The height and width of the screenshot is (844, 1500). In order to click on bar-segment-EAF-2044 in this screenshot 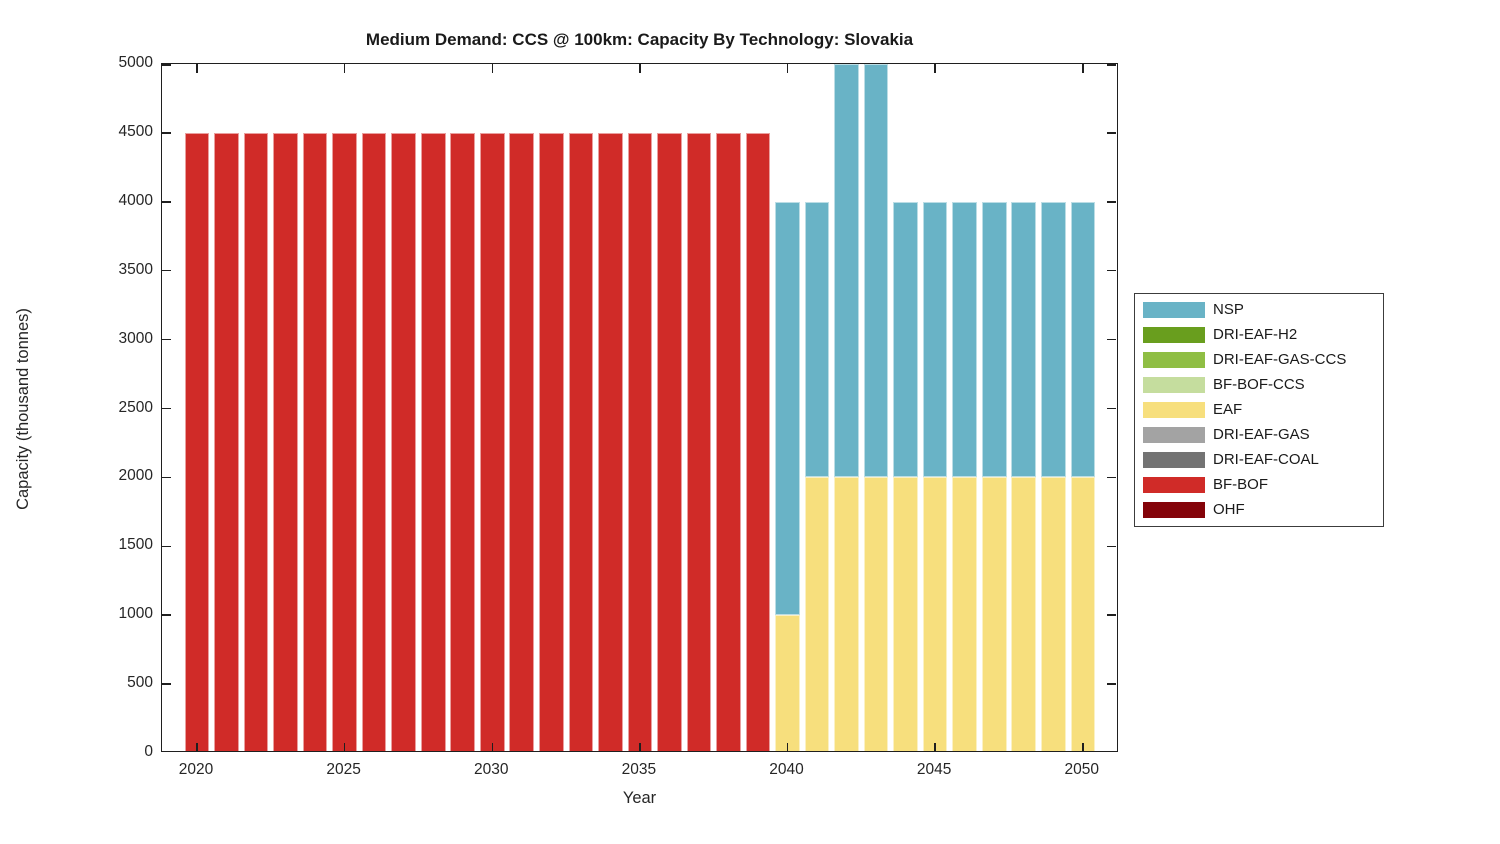, I will do `click(905, 614)`.